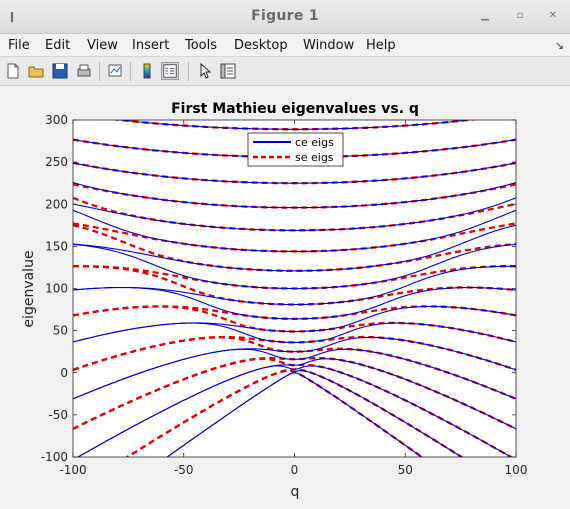 The width and height of the screenshot is (570, 509). I want to click on menu-desktop: Desktop, so click(261, 45).